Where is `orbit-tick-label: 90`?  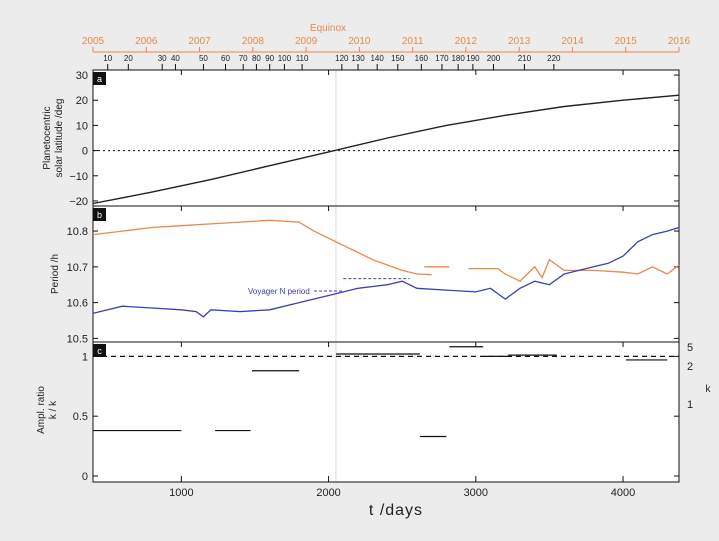
orbit-tick-label: 90 is located at coordinates (269, 58).